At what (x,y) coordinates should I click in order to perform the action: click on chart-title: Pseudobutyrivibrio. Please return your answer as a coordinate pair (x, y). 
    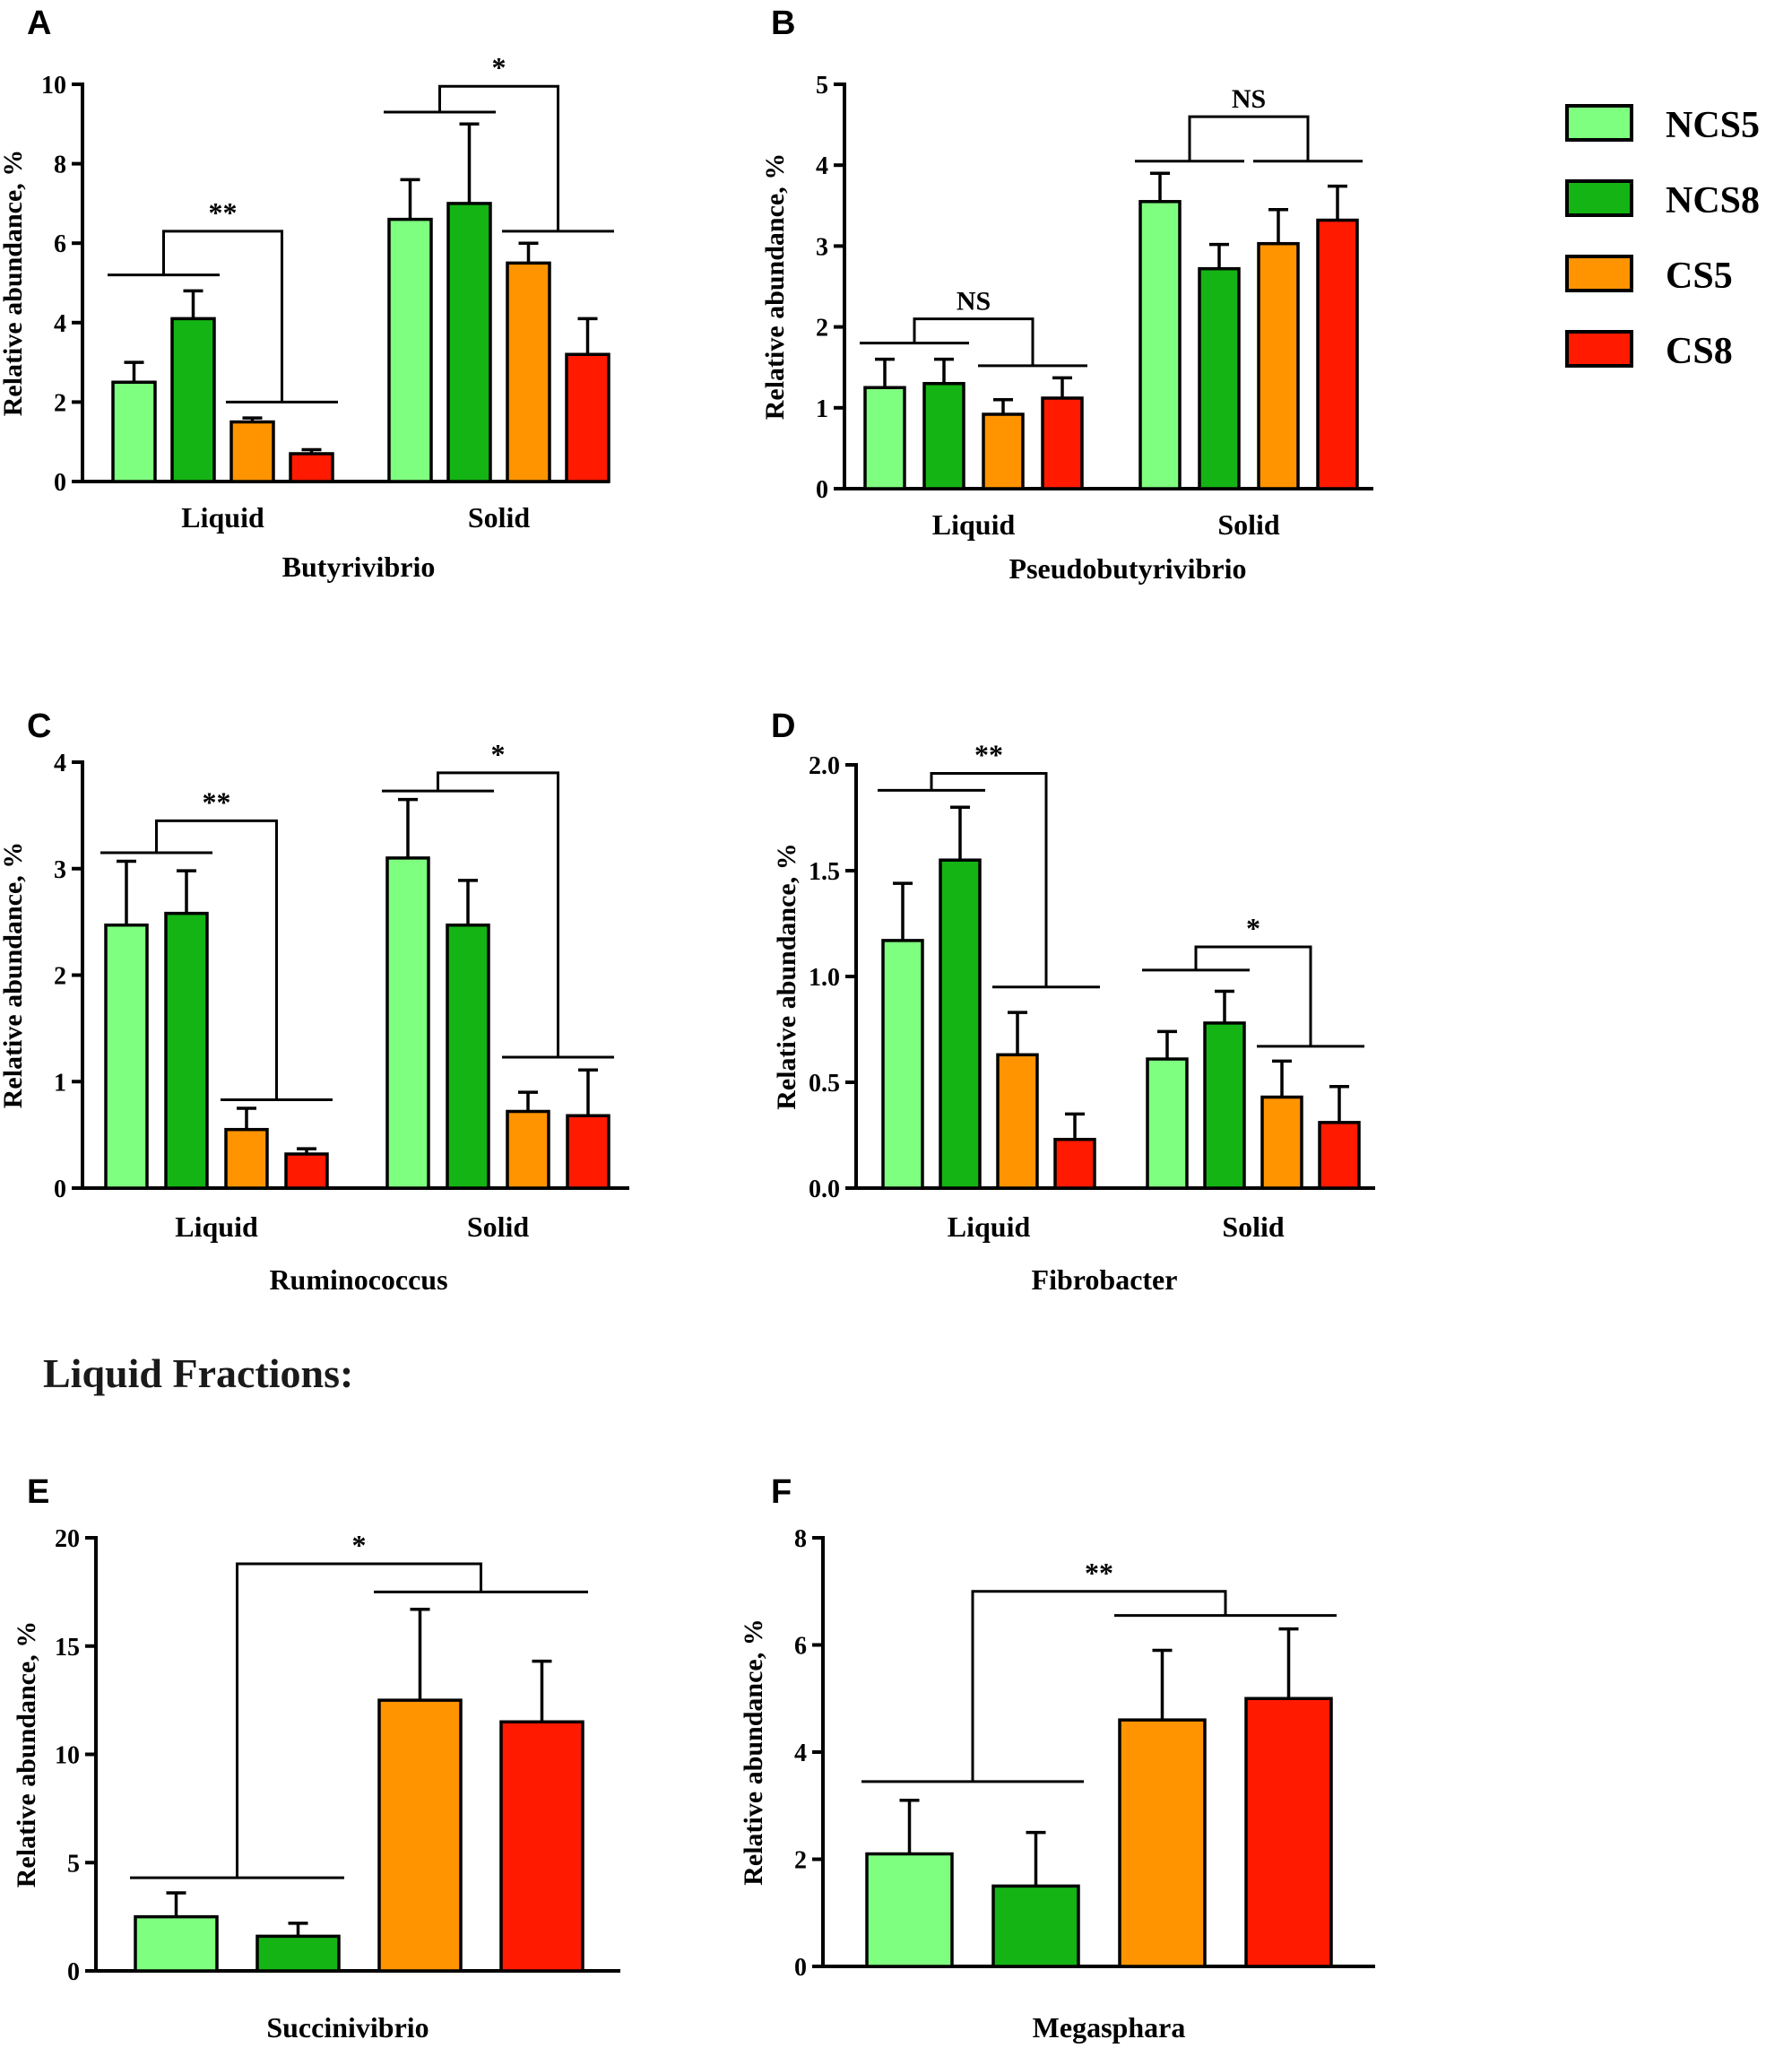
    Looking at the image, I should click on (1128, 568).